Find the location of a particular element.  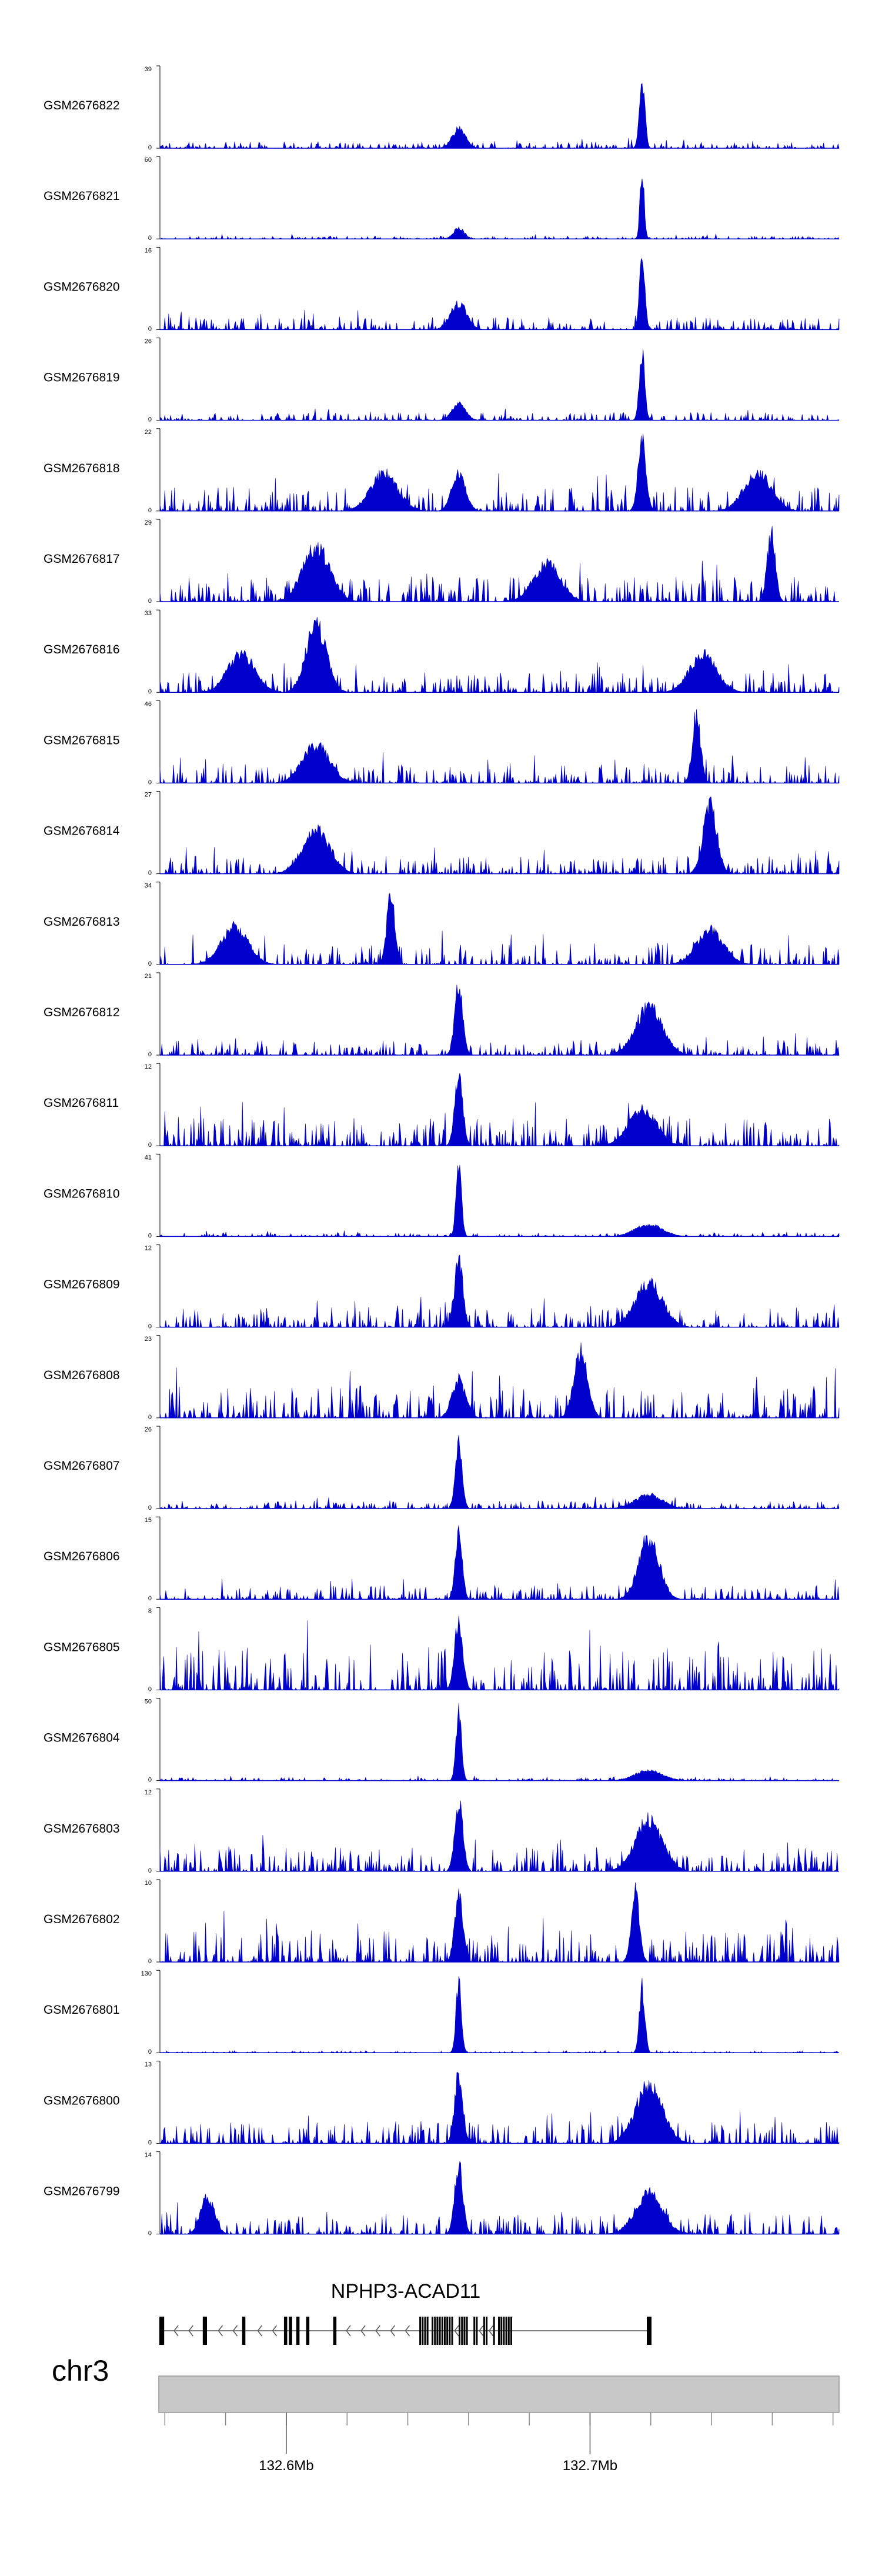

track-label: GSM2676809 is located at coordinates (82, 1285).